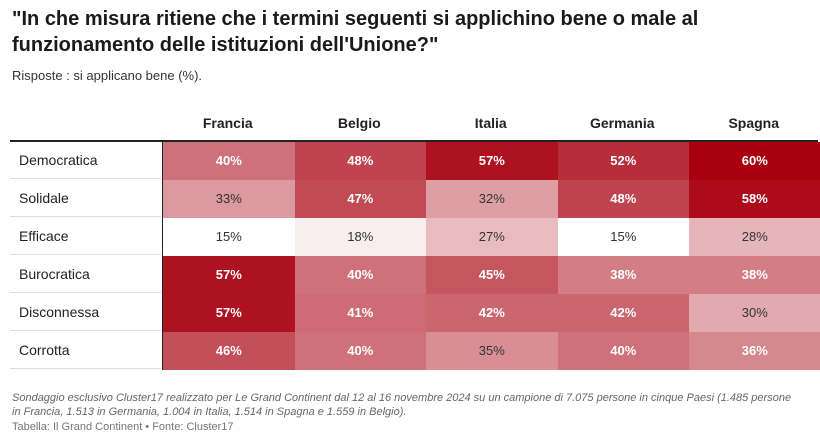 The width and height of the screenshot is (820, 439). I want to click on column-header-spagna: Spagna, so click(754, 123).